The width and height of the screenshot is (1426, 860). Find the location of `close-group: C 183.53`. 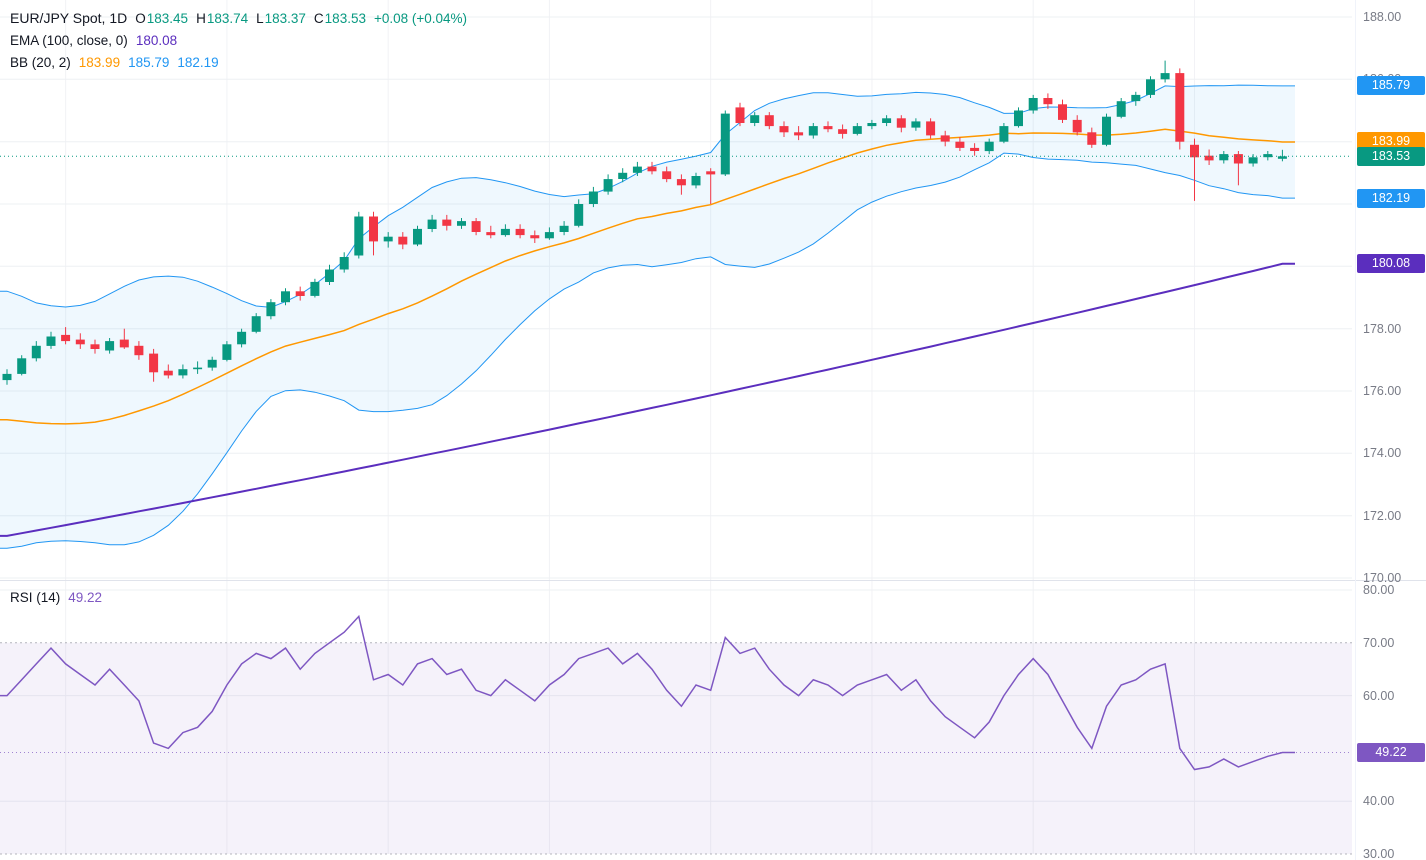

close-group: C 183.53 is located at coordinates (340, 18).